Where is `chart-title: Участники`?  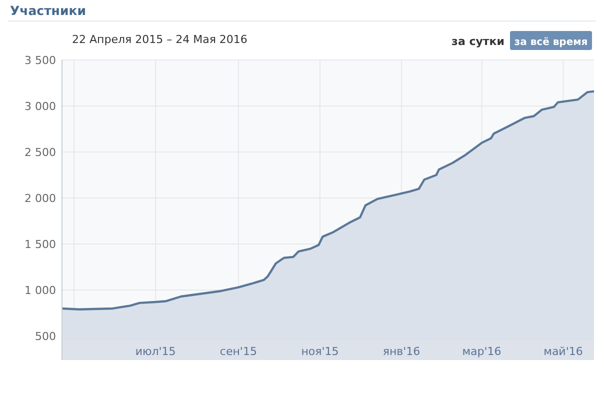 chart-title: Участники is located at coordinates (48, 10).